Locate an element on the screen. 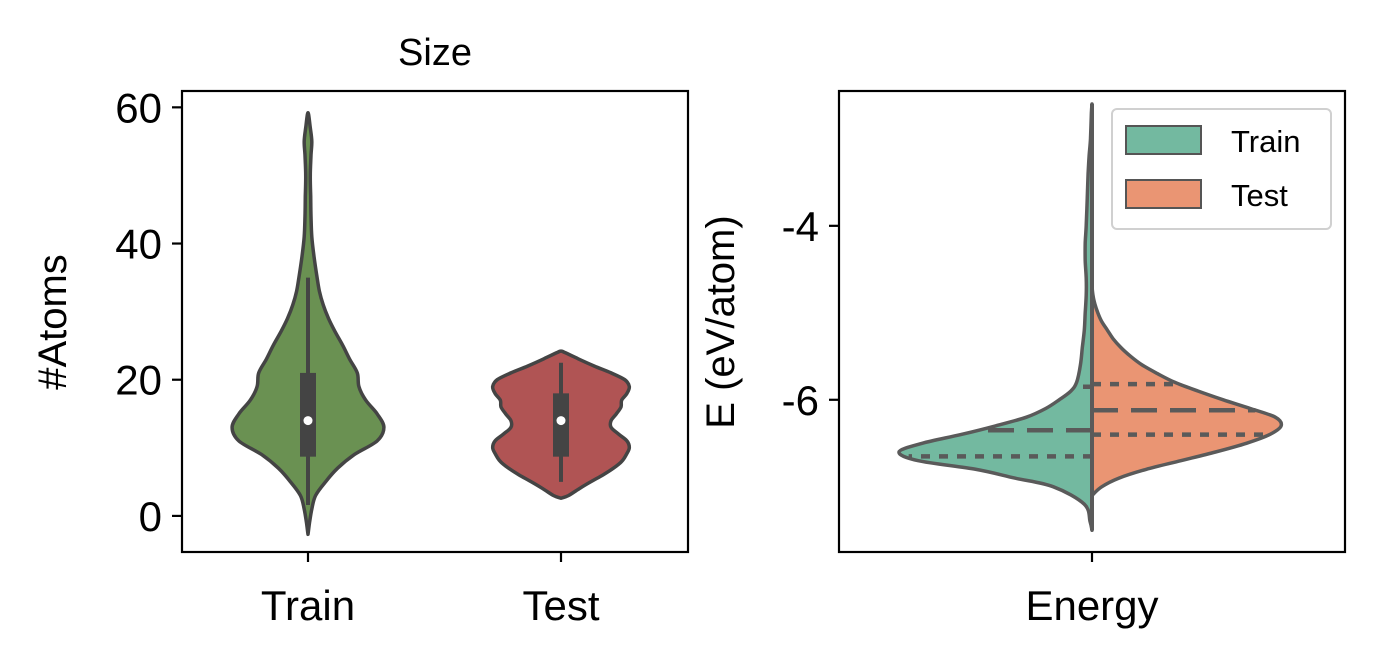  legend-swatch-test is located at coordinates (1163, 194).